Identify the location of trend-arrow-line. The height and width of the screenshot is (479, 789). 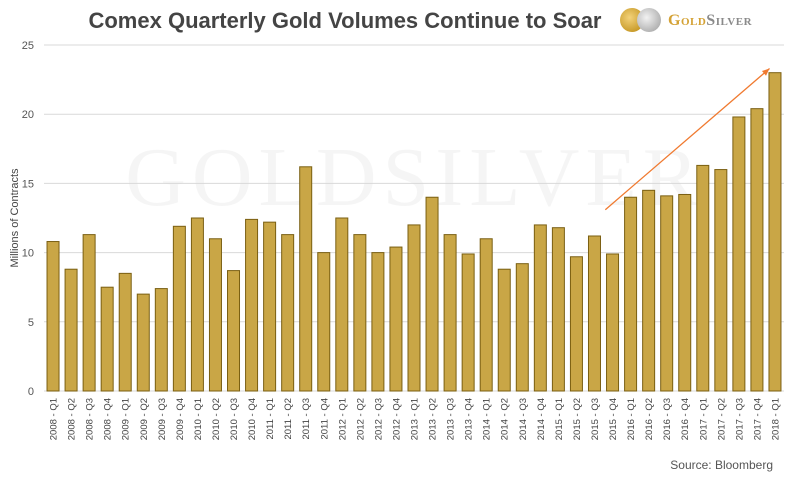
(687, 139).